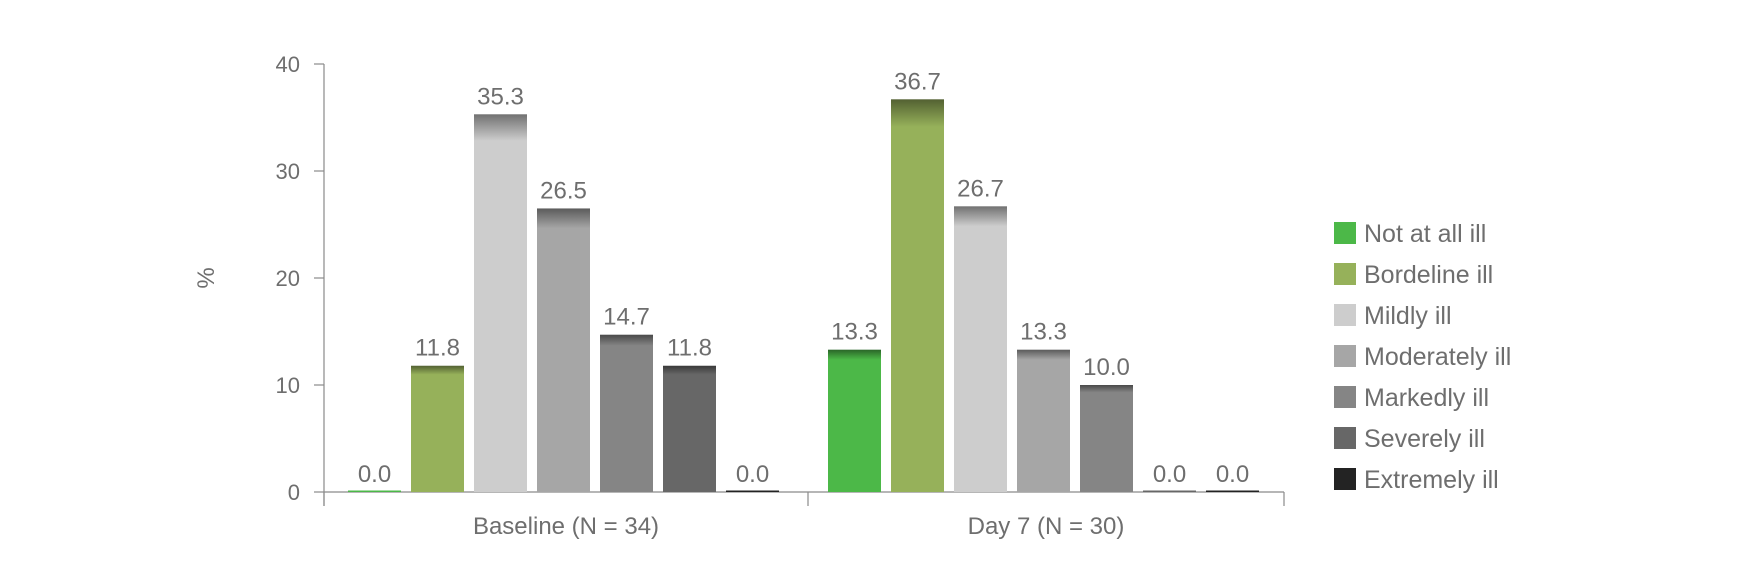  I want to click on x-category-label: Day 7 (N = 30), so click(1046, 526).